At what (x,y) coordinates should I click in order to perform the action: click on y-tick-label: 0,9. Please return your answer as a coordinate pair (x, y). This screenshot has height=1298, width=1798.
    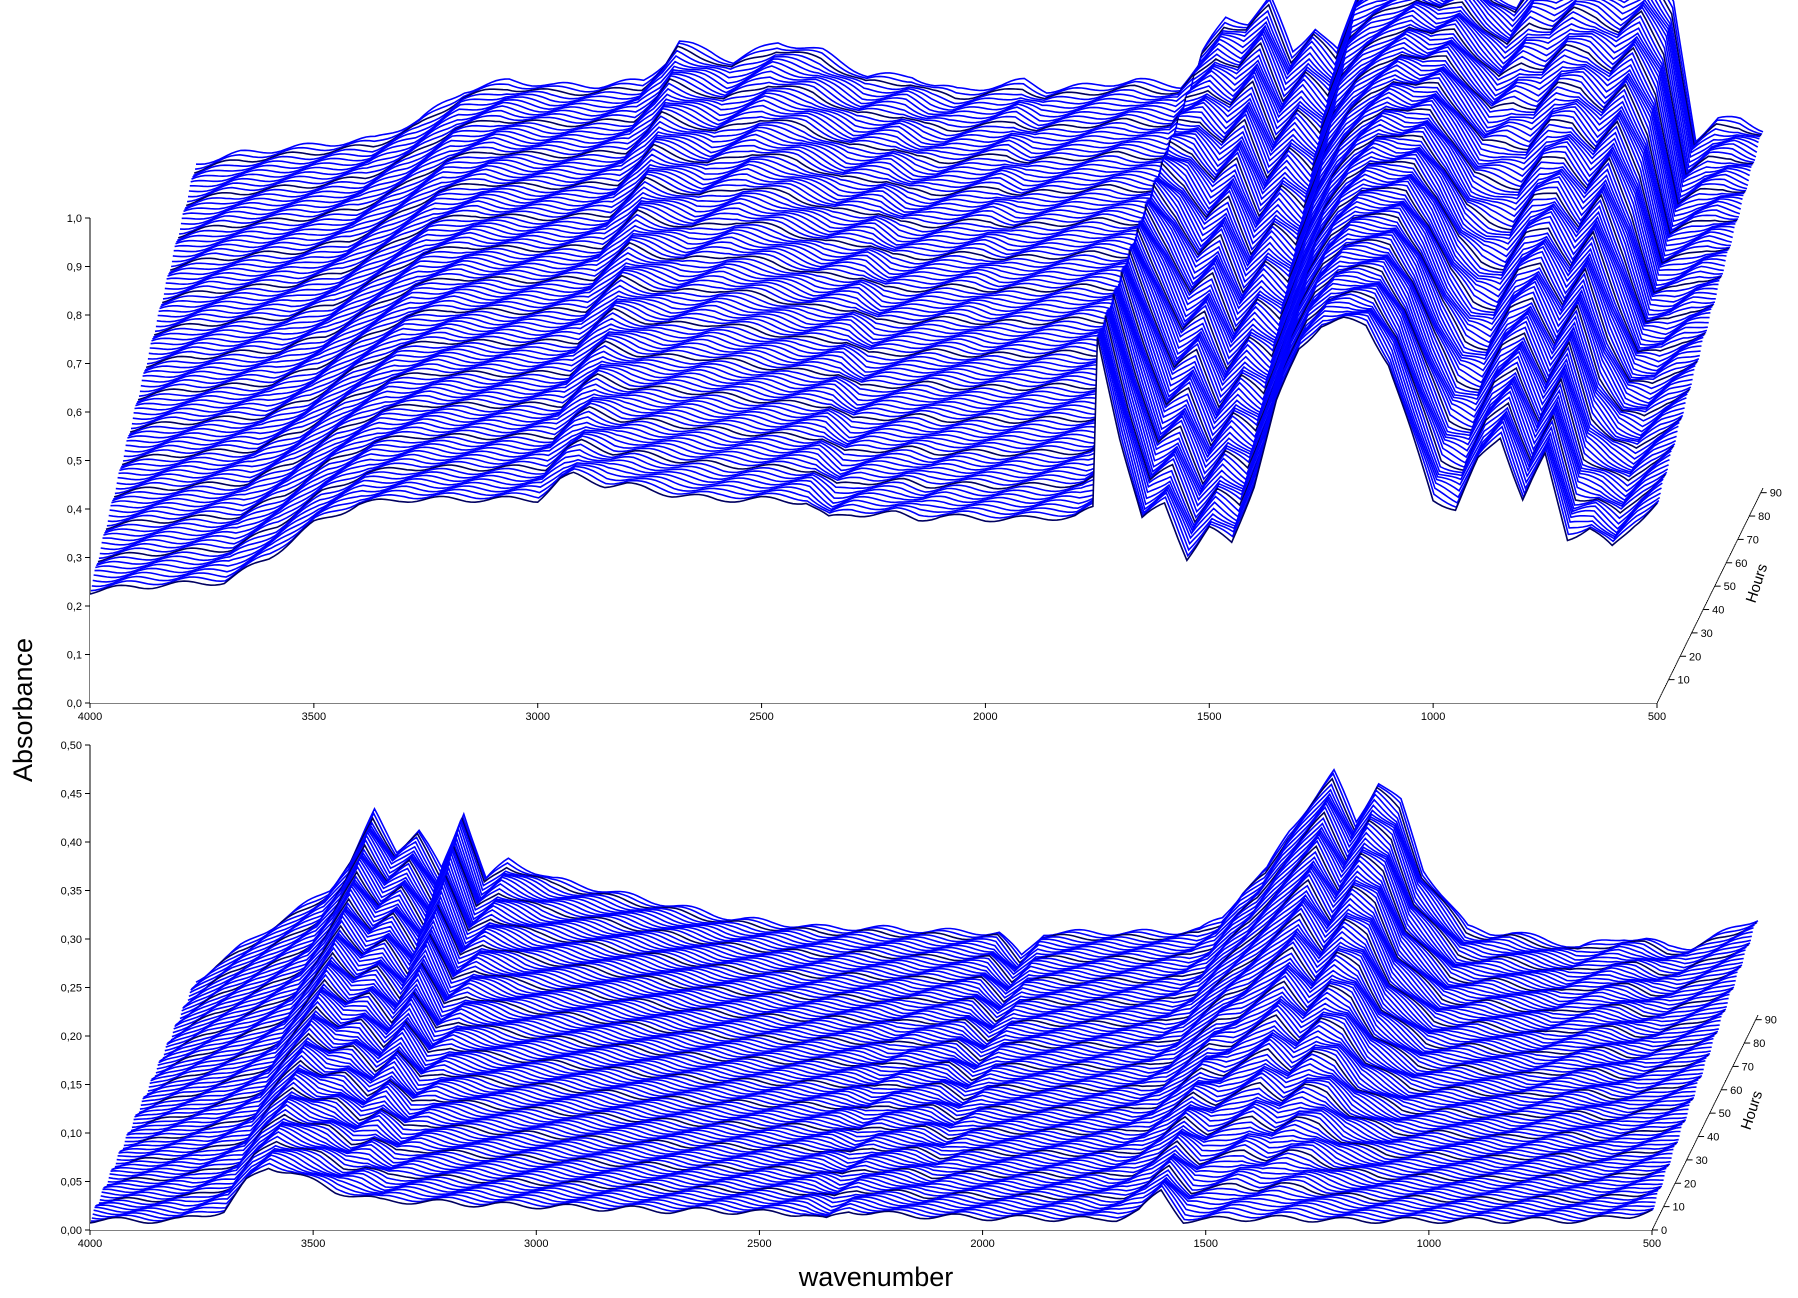
    Looking at the image, I should click on (74, 268).